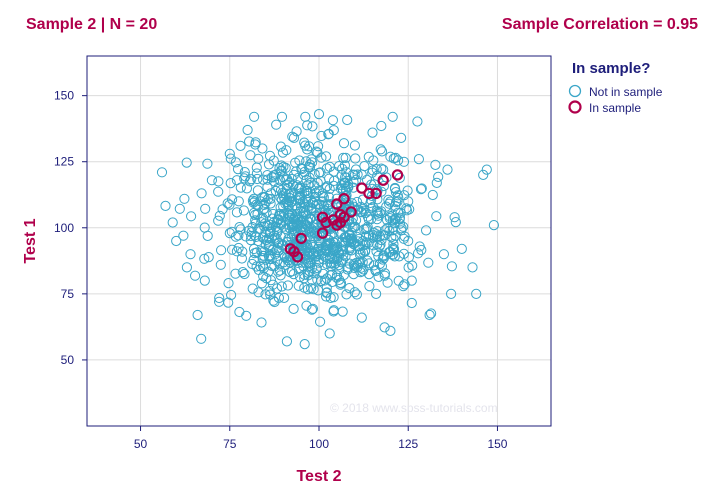 The width and height of the screenshot is (720, 504). I want to click on x-tick-label: 50, so click(141, 444).